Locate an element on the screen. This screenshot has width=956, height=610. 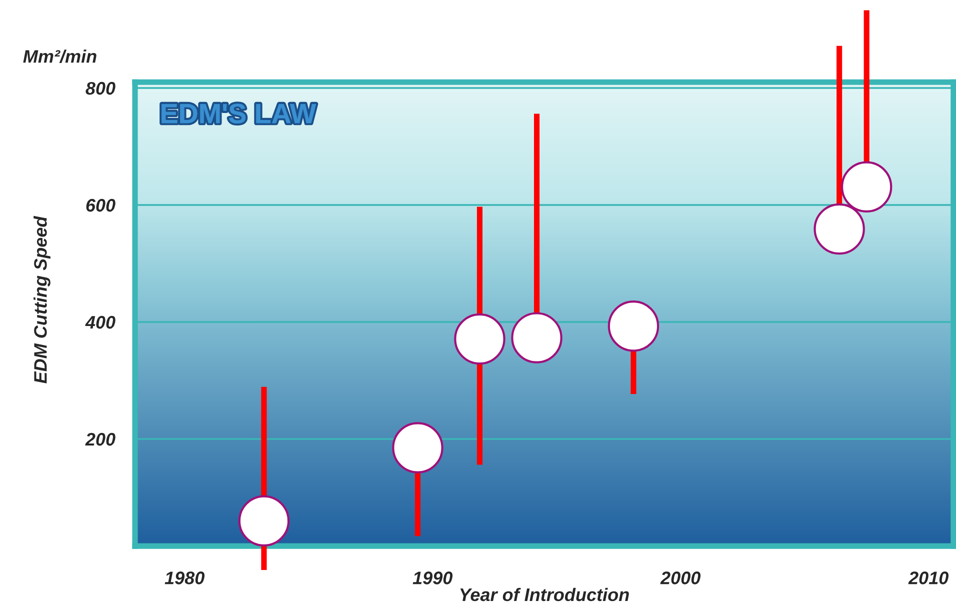
y-tick-label: 600 is located at coordinates (101, 205).